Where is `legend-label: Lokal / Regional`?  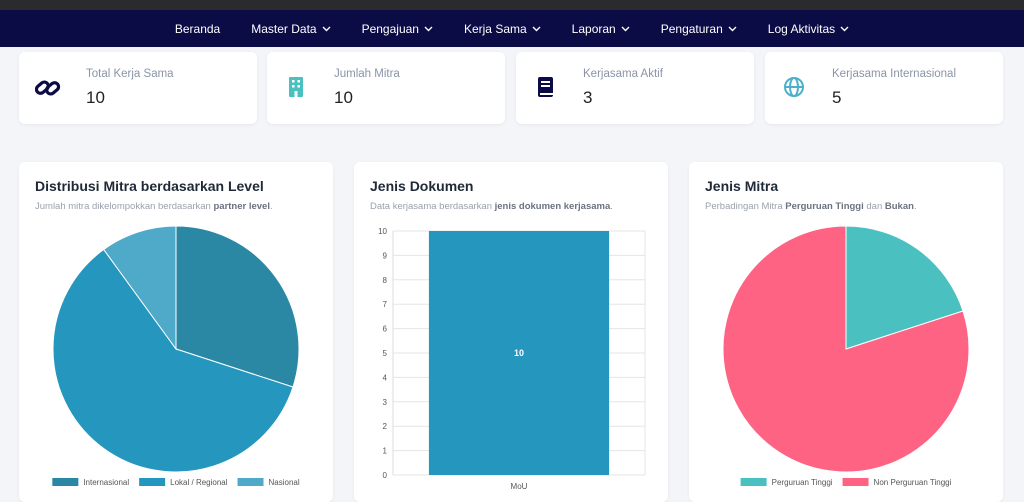
legend-label: Lokal / Regional is located at coordinates (199, 482).